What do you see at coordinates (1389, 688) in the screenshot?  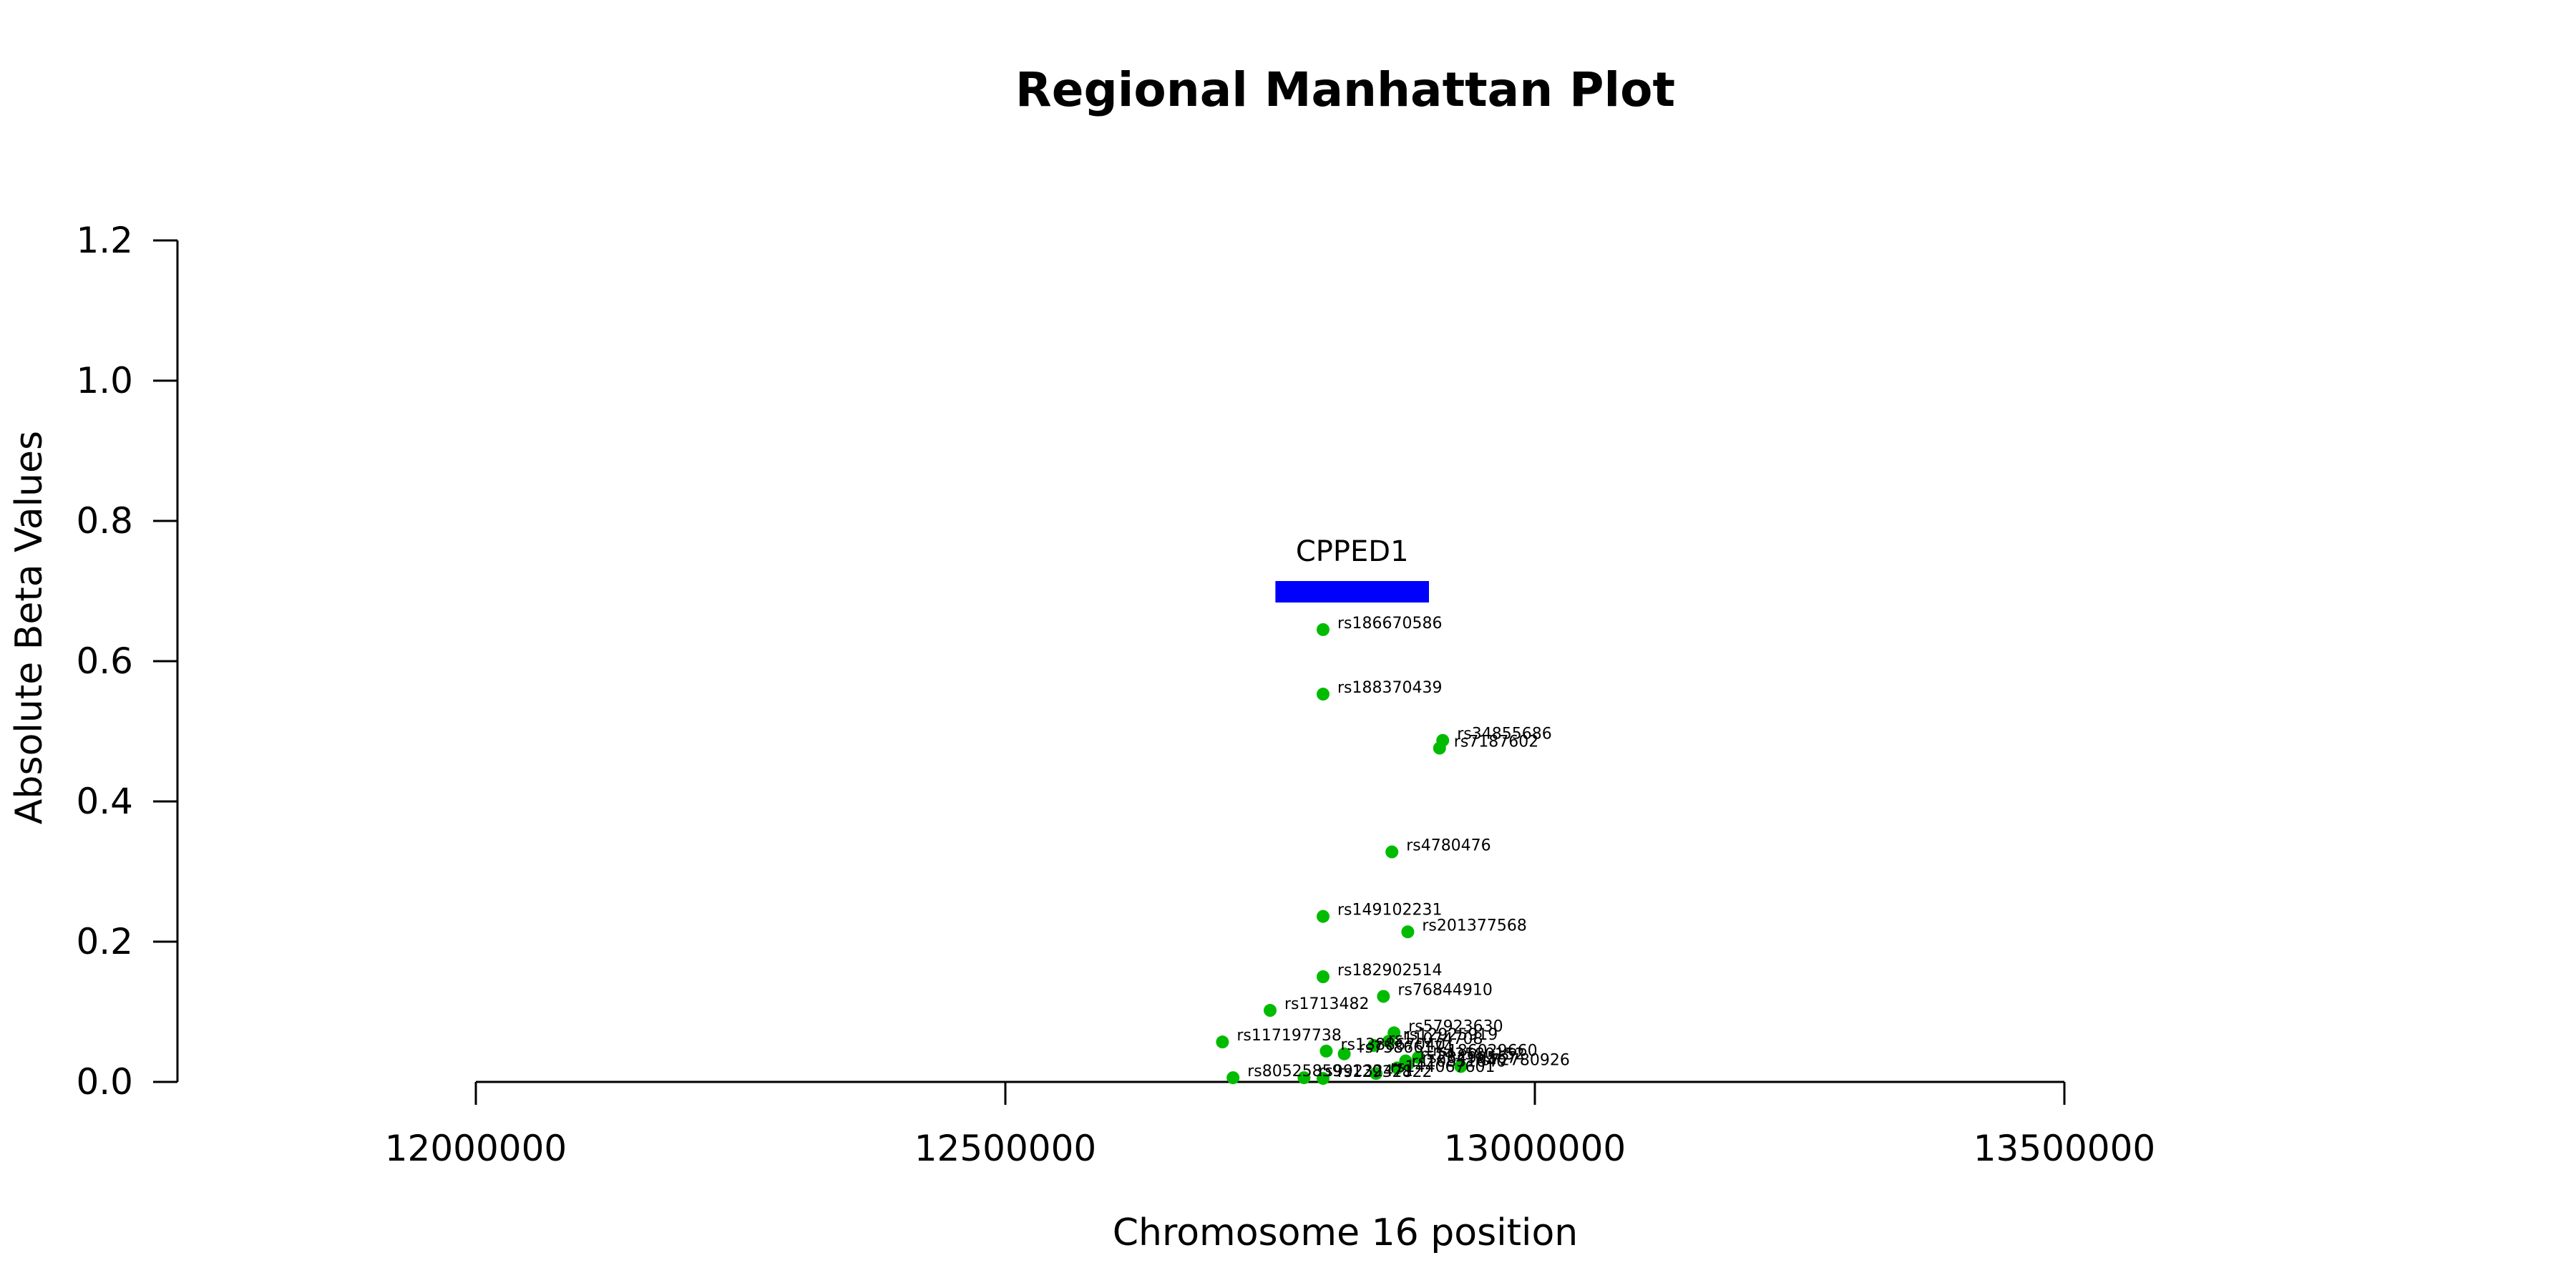 I see `snp-label: rs188370439` at bounding box center [1389, 688].